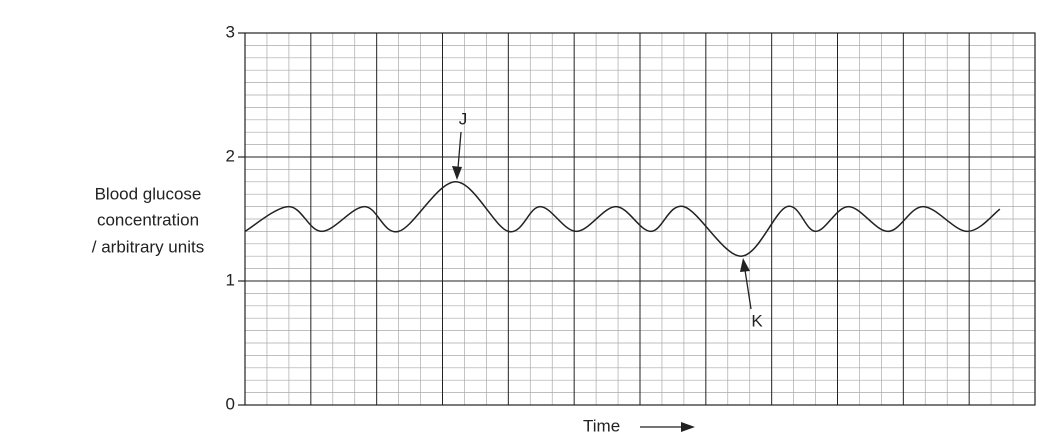 Image resolution: width=1057 pixels, height=441 pixels. Describe the element at coordinates (230, 155) in the screenshot. I see `y-tick-label: 2` at that location.